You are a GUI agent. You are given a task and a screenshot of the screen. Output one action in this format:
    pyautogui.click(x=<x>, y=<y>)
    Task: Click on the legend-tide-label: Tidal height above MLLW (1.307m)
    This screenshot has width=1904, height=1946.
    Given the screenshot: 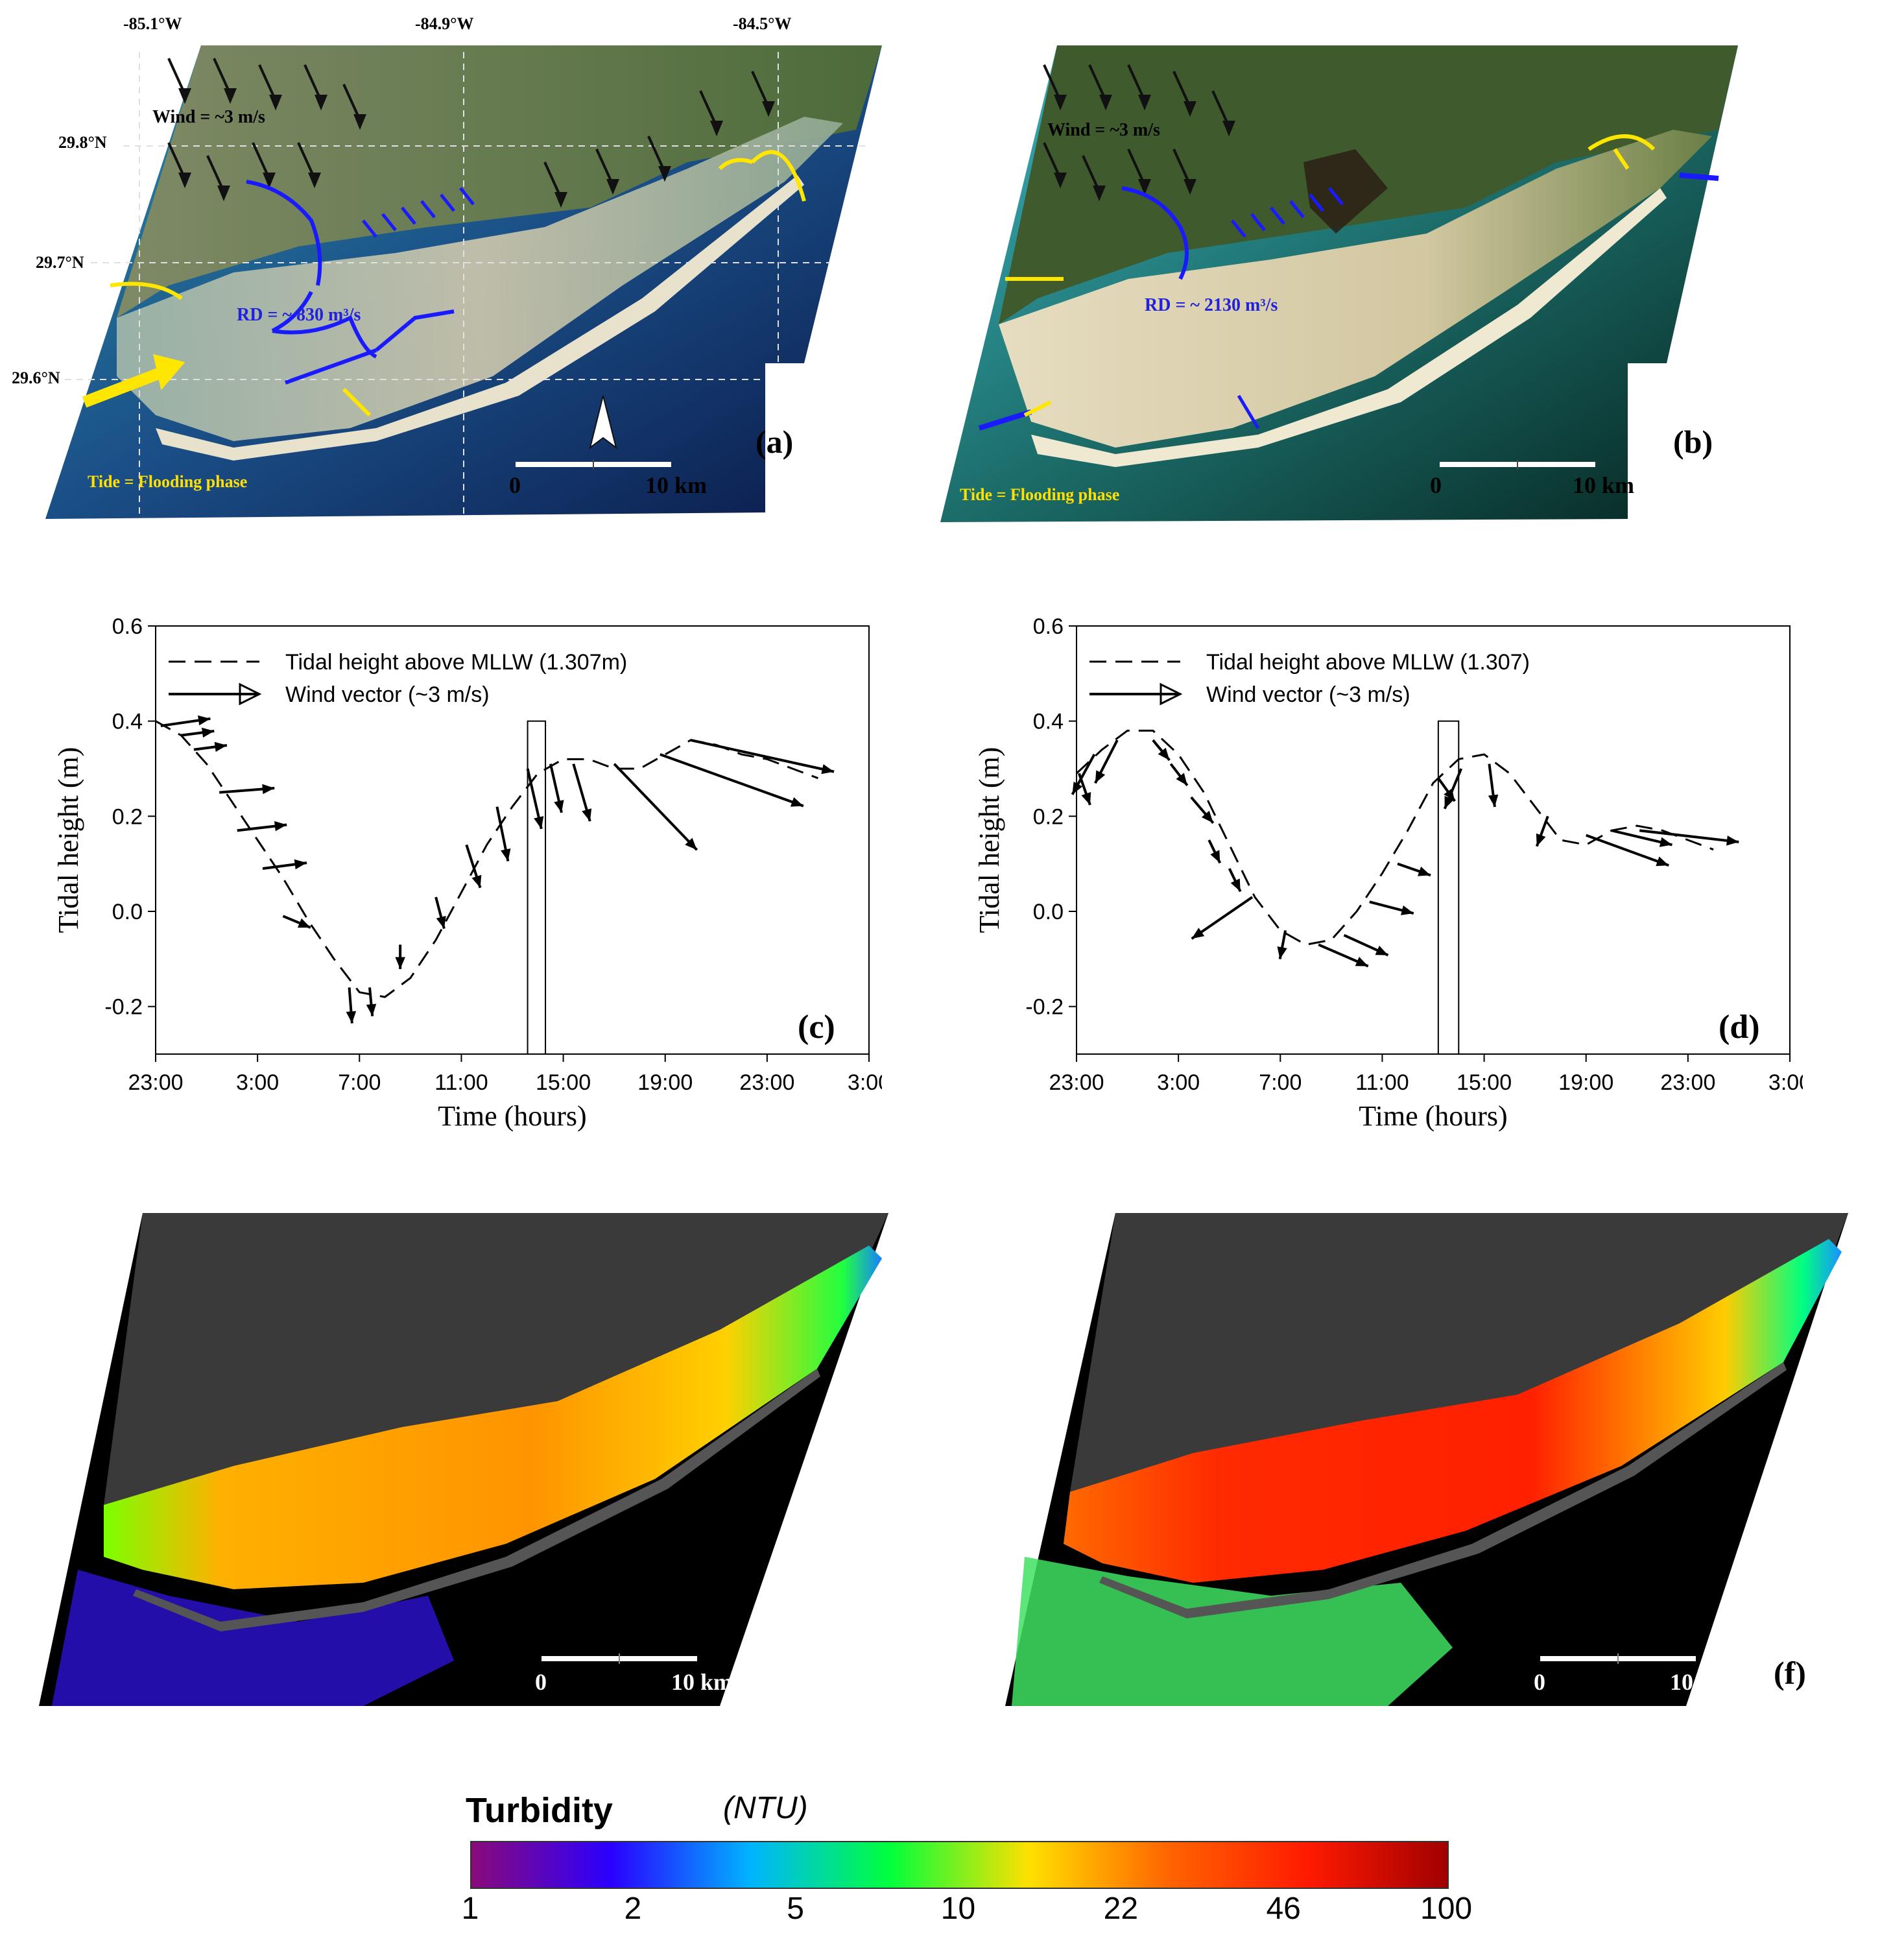 What is the action you would take?
    pyautogui.click(x=456, y=662)
    